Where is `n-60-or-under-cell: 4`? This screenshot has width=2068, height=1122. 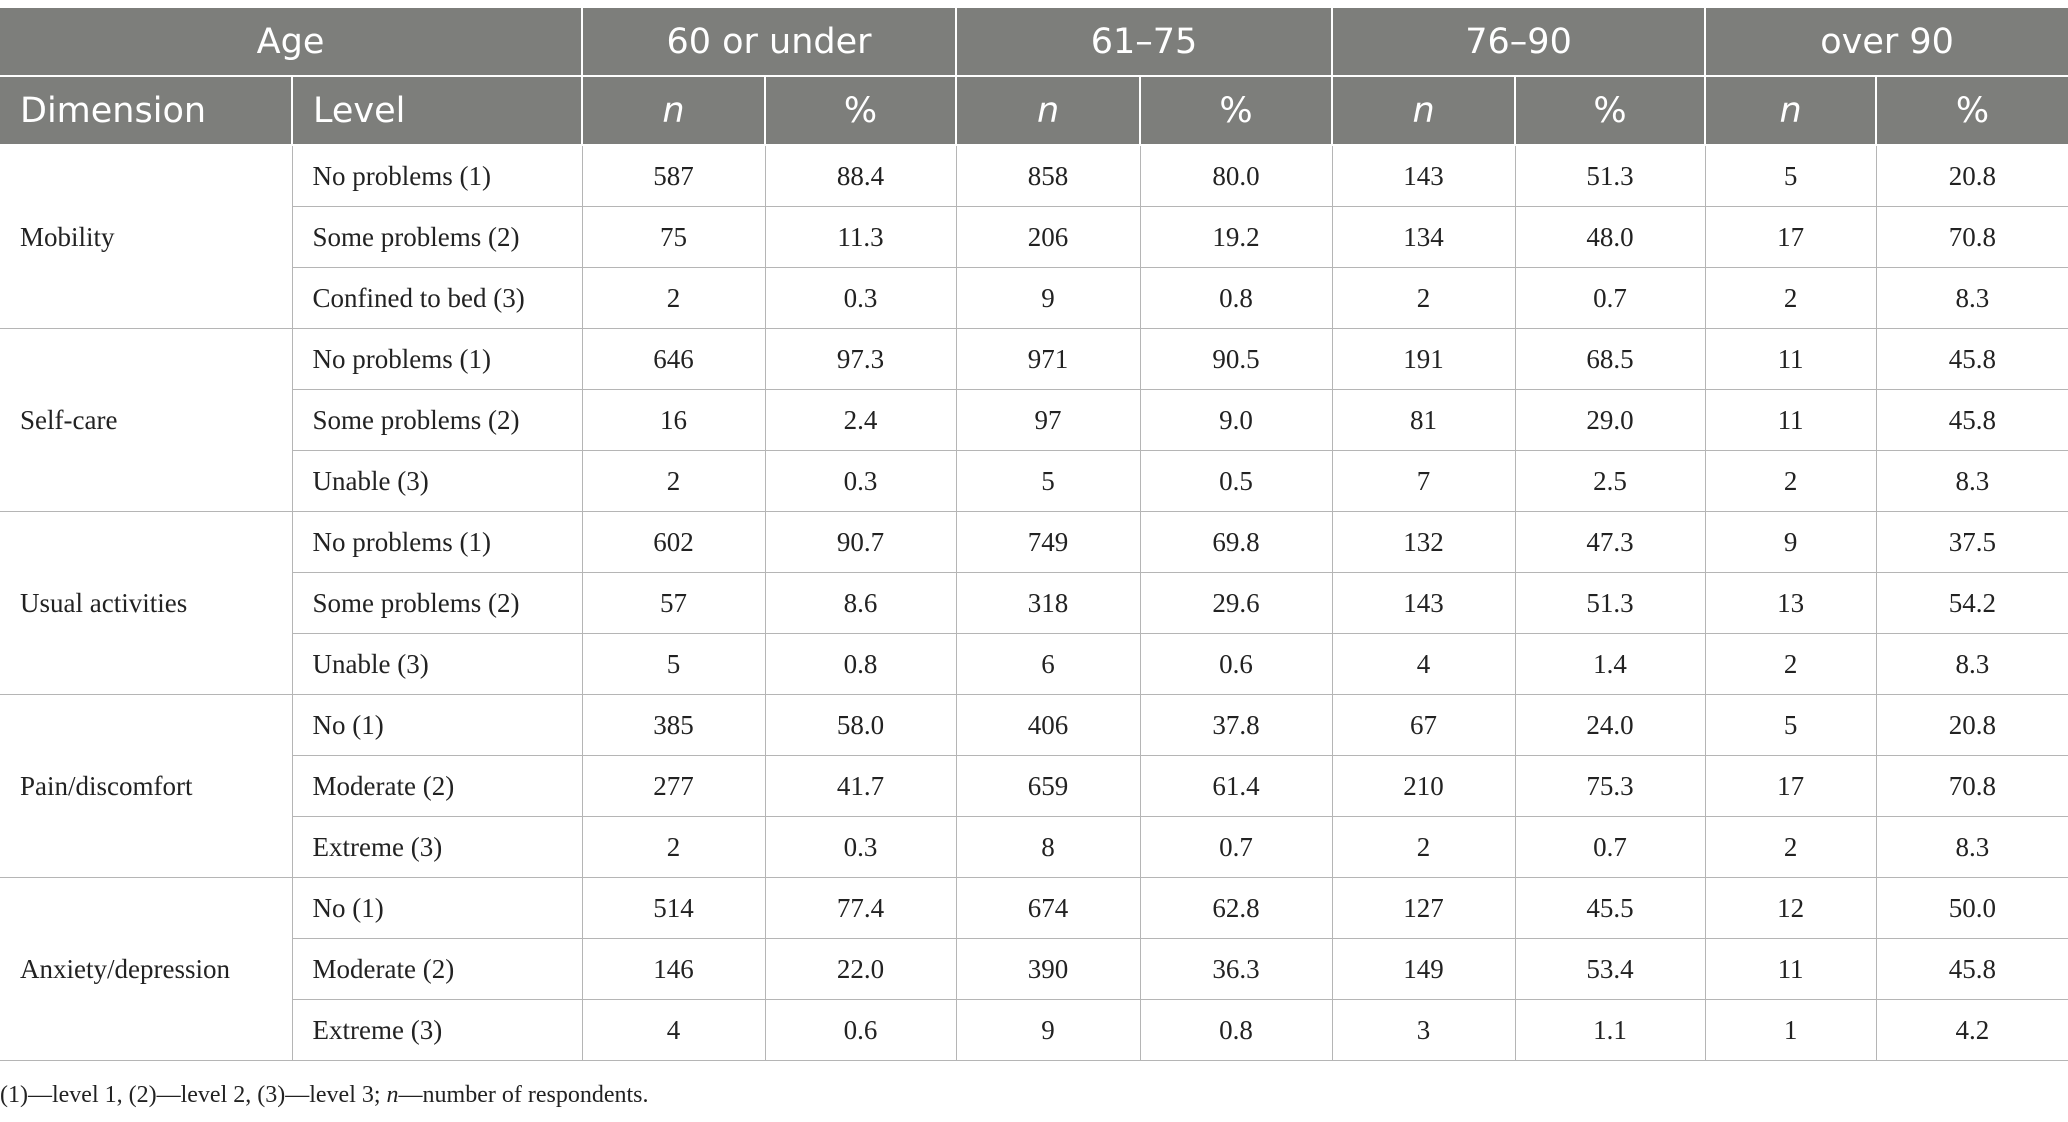
n-60-or-under-cell: 4 is located at coordinates (674, 1030).